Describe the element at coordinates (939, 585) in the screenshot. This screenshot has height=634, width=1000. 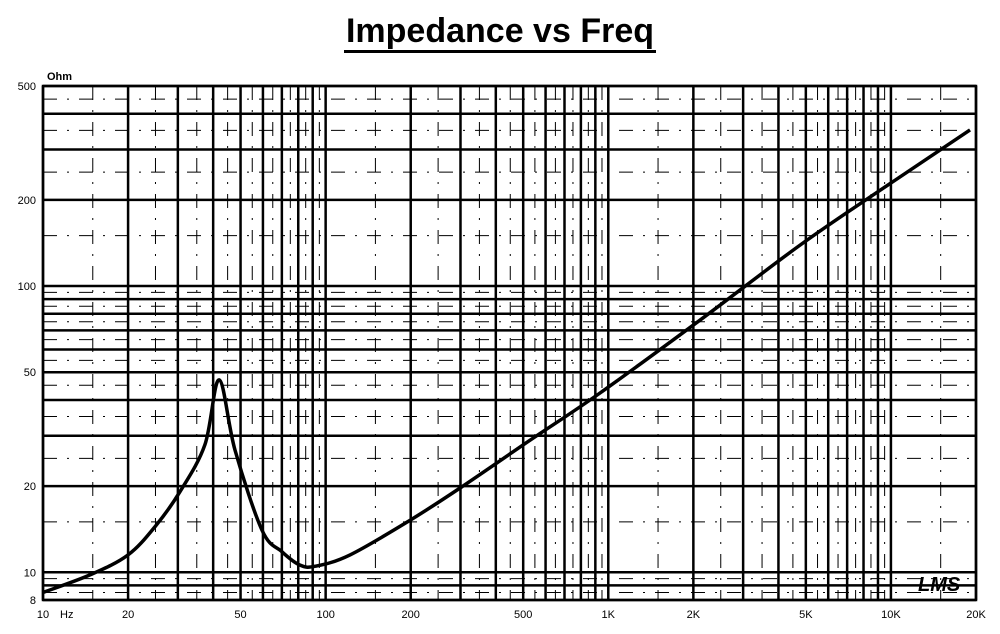
I see `lms-watermark: LMS` at that location.